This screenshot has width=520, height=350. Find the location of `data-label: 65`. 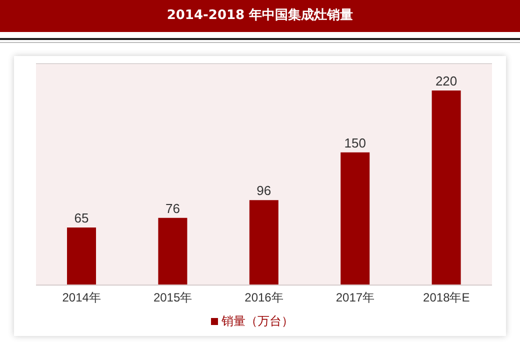

data-label: 65 is located at coordinates (81, 218).